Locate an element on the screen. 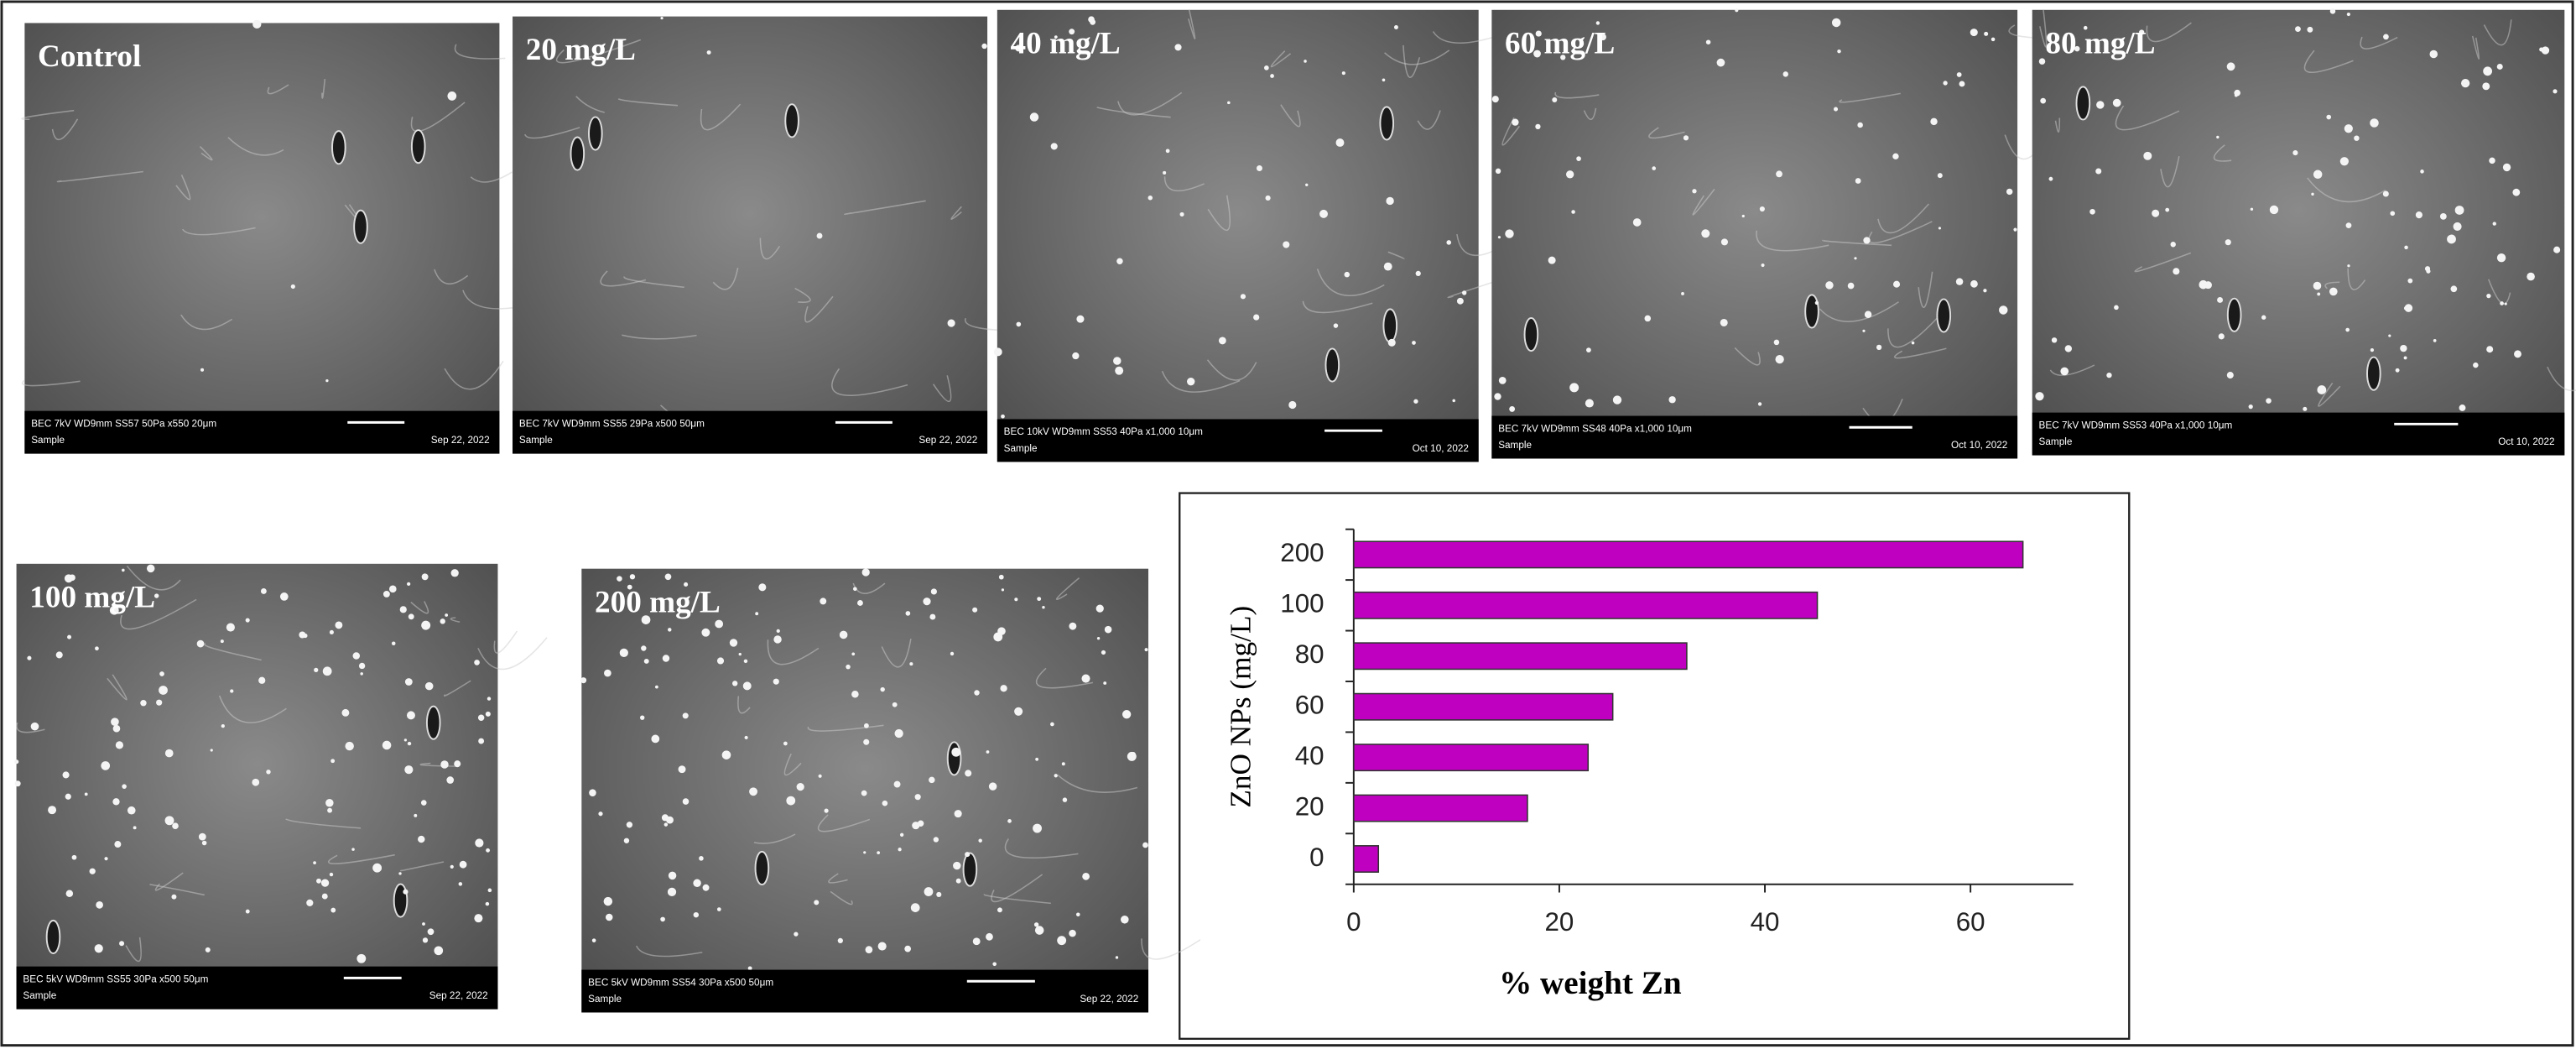  sem-info: BEC 7kV WD9mm SS48 40Pa x1,000 10μm is located at coordinates (1595, 428).